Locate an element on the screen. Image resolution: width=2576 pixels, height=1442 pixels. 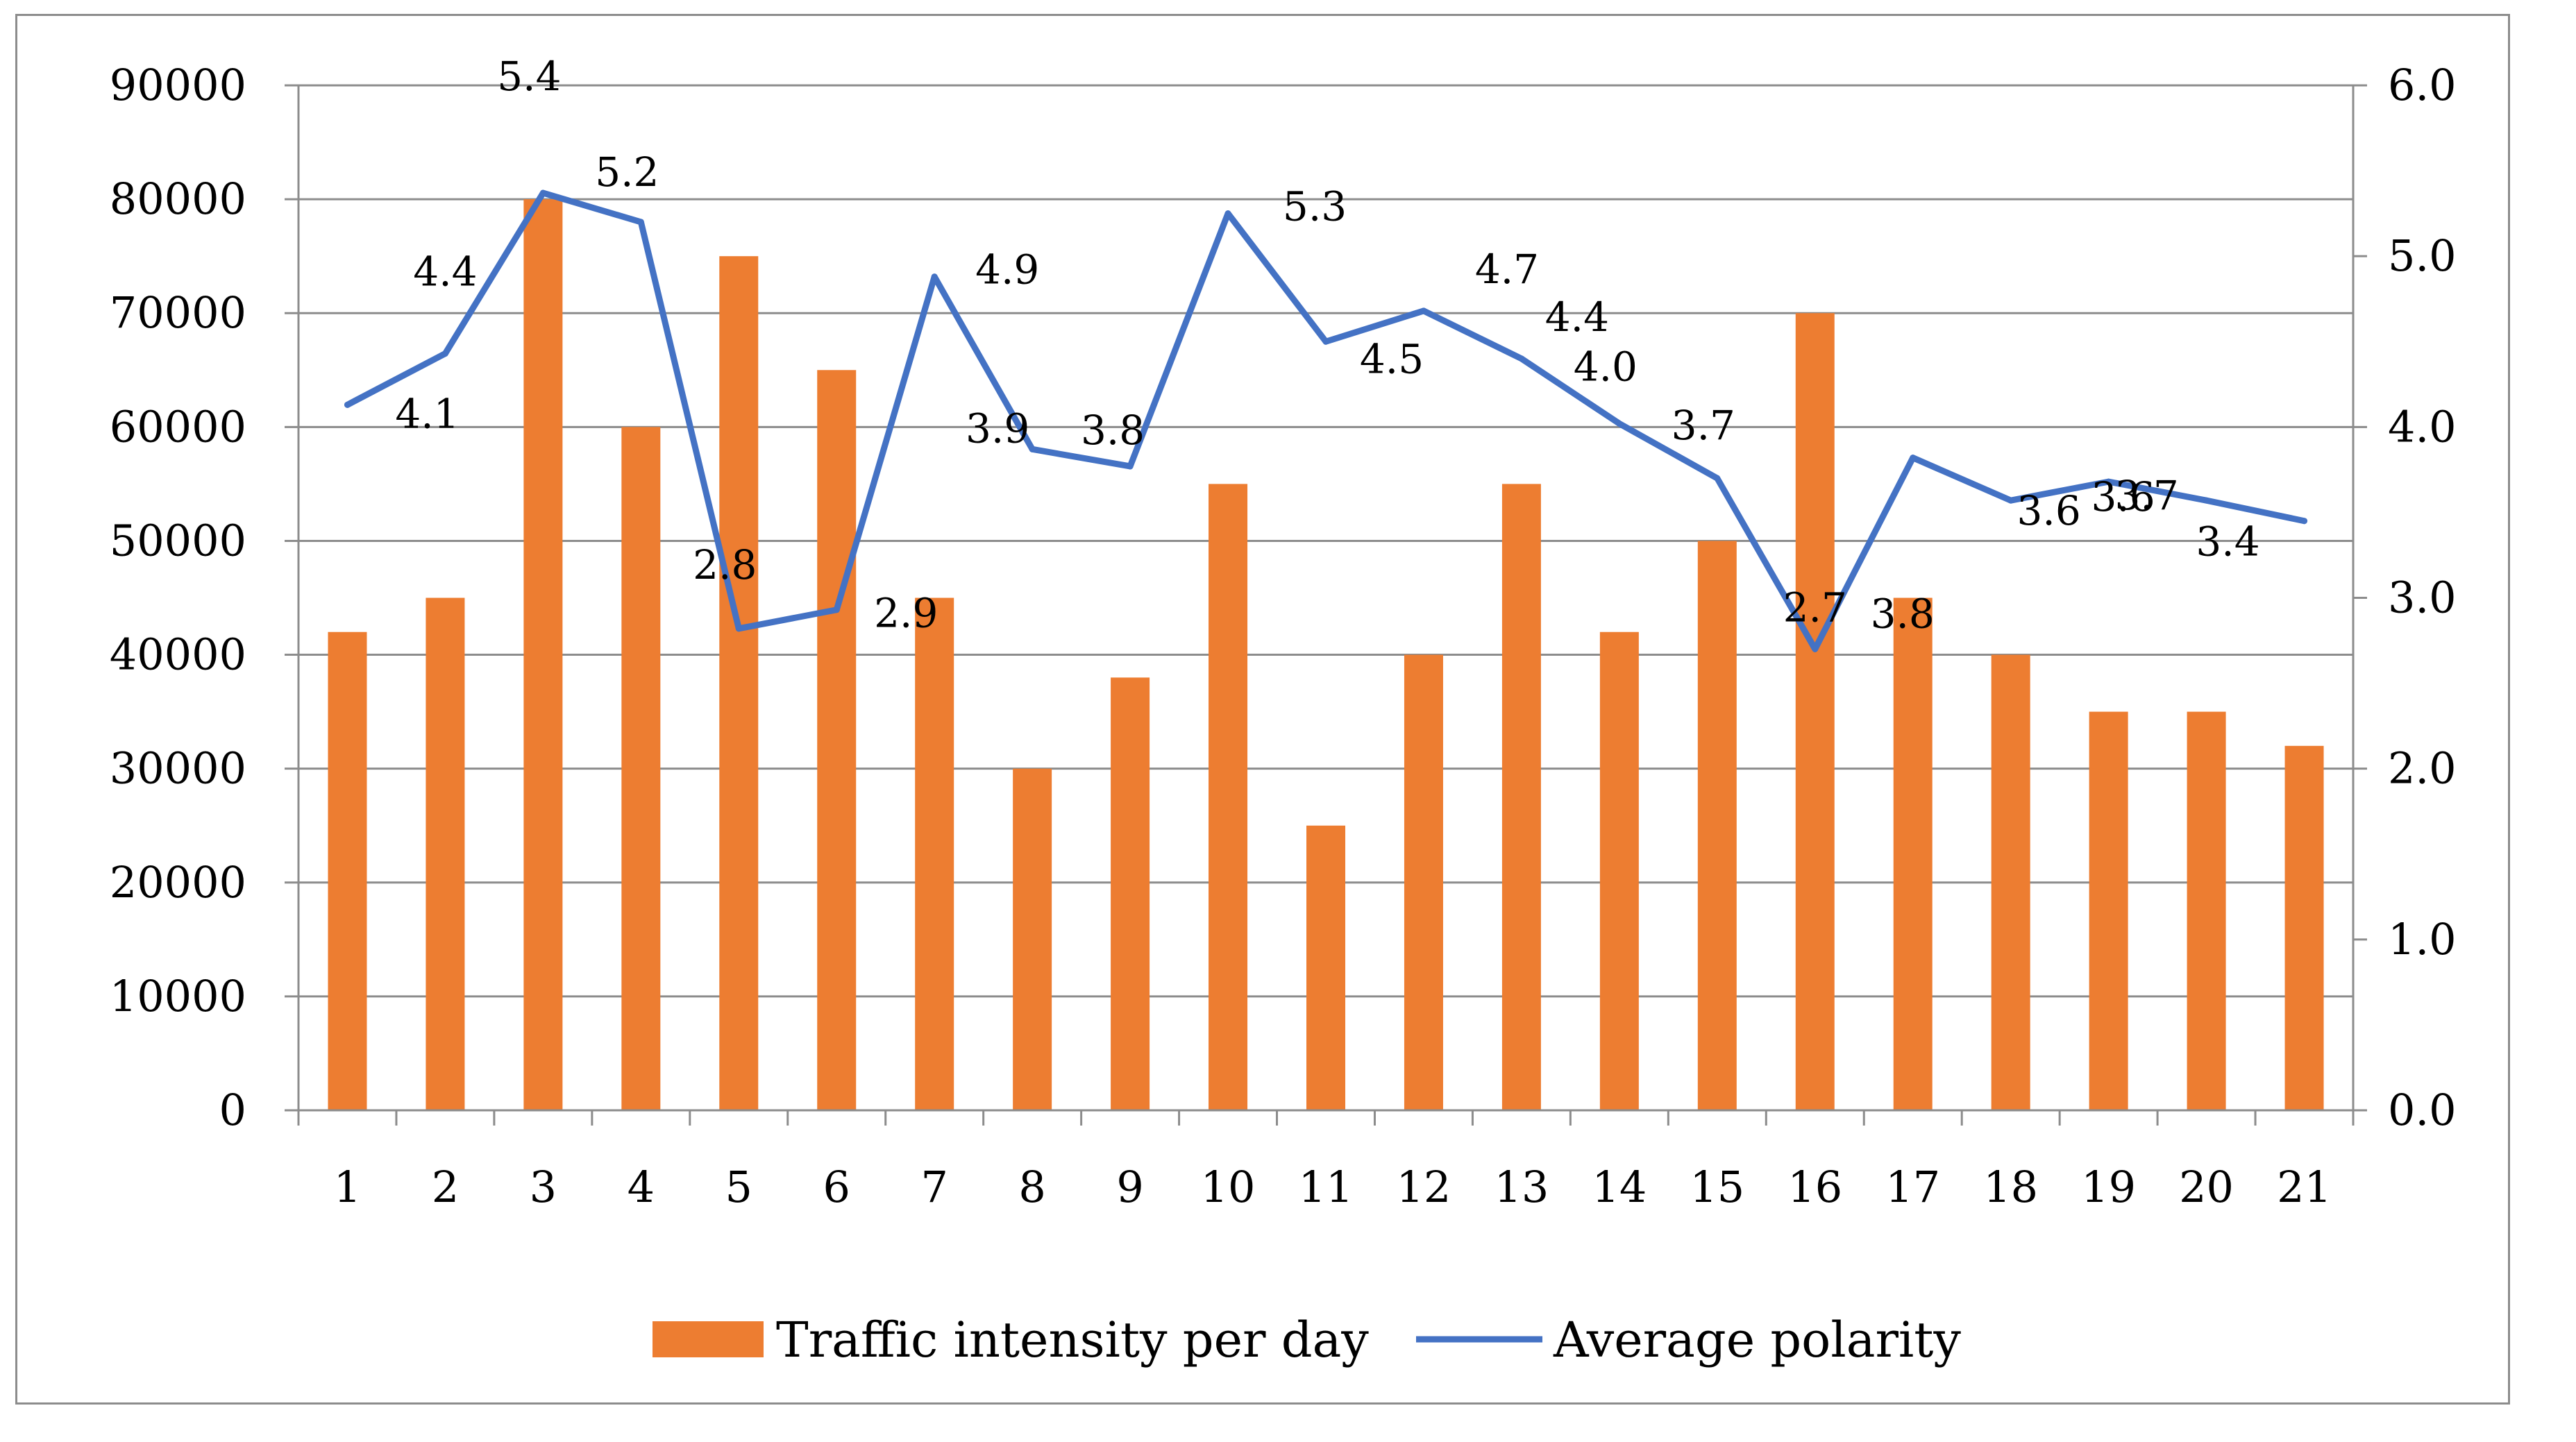
x-tick-label: 17 is located at coordinates (1912, 1187).